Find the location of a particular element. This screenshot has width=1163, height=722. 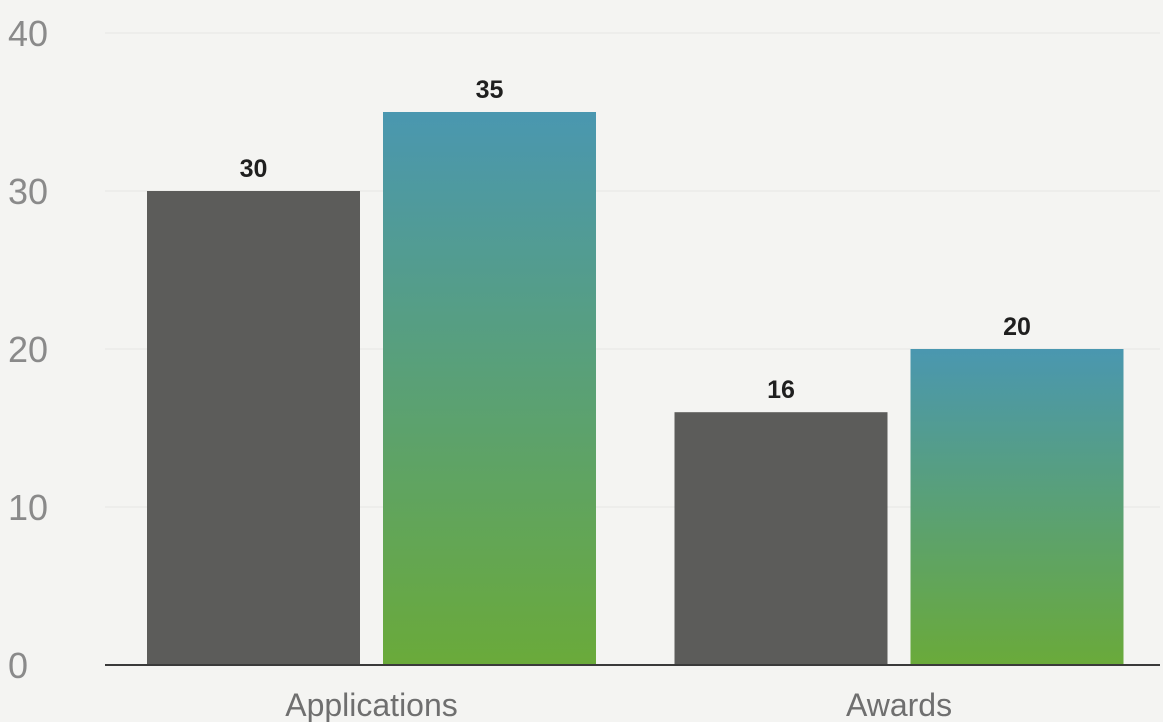

y-axis-tick-labels: 0 10 20 30 40 is located at coordinates (28, 349).